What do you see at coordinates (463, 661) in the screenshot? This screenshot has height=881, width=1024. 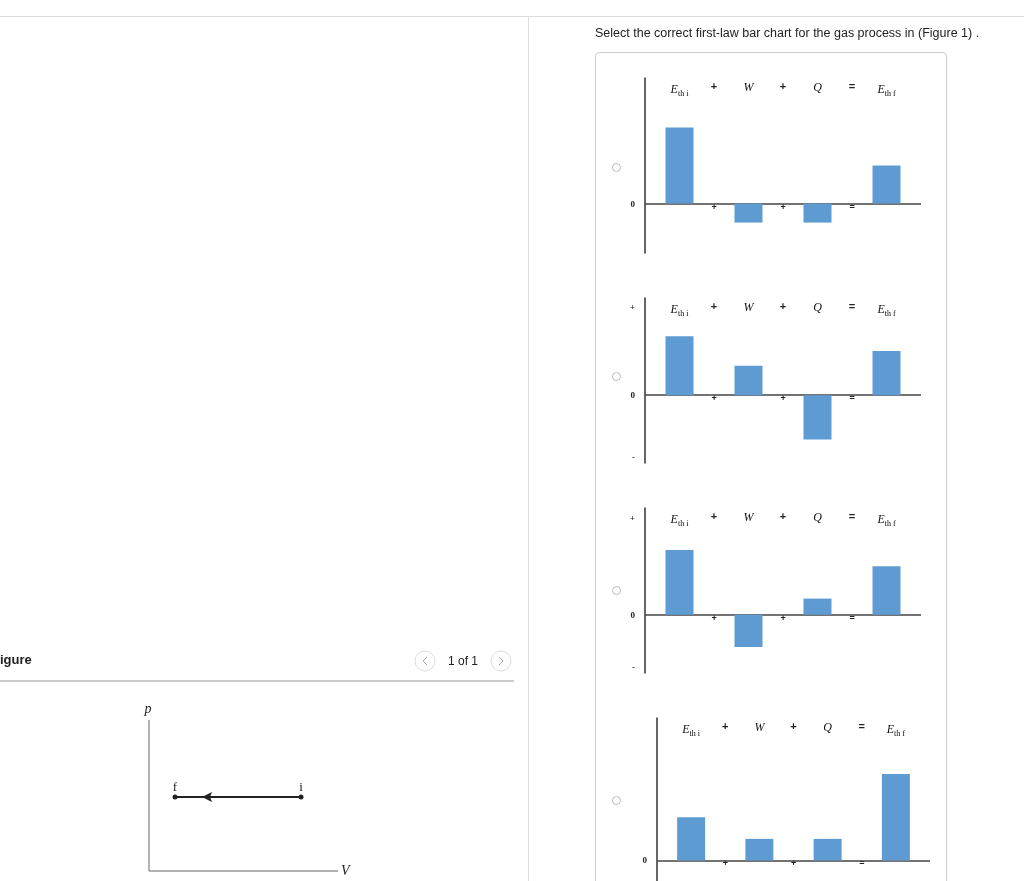 I see `text: 1 of 1` at bounding box center [463, 661].